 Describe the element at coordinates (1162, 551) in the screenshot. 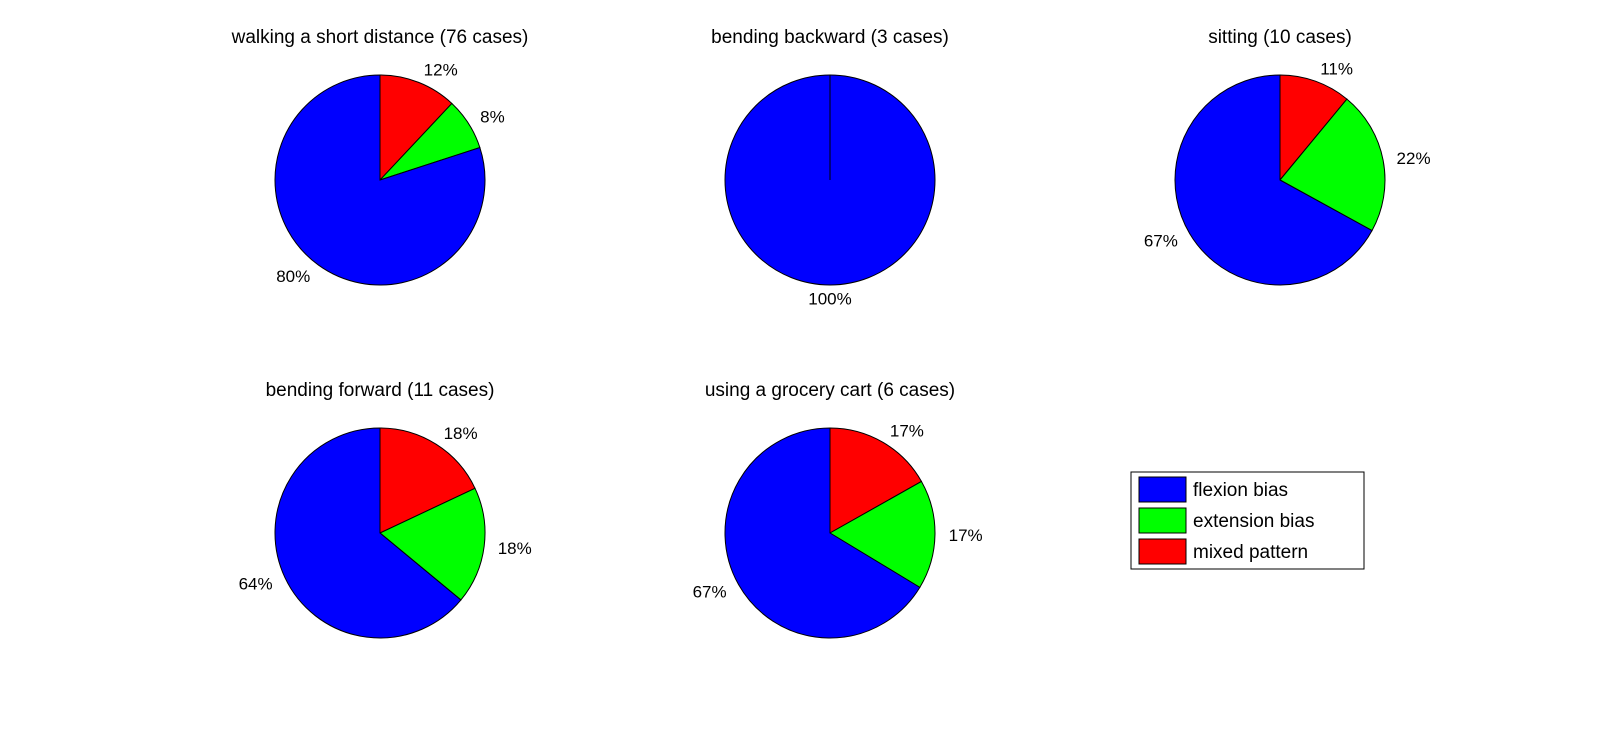

I see `legend-swatch-mixed-pattern` at that location.